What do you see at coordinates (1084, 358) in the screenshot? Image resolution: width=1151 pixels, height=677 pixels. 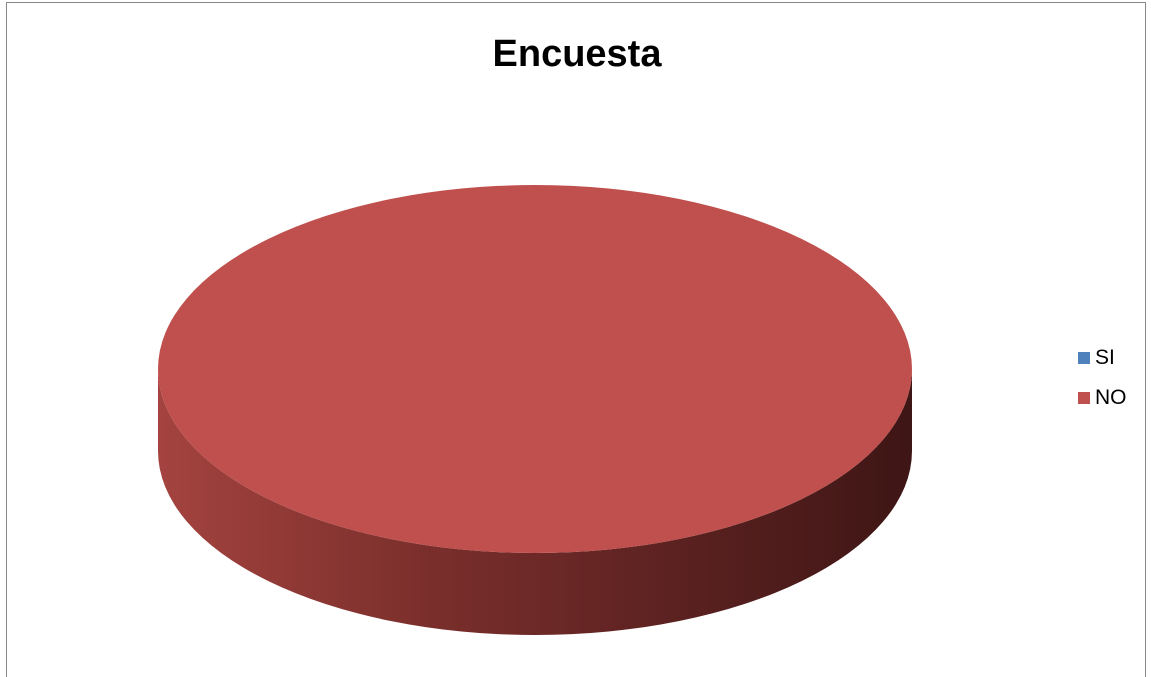 I see `legend-swatch-si` at bounding box center [1084, 358].